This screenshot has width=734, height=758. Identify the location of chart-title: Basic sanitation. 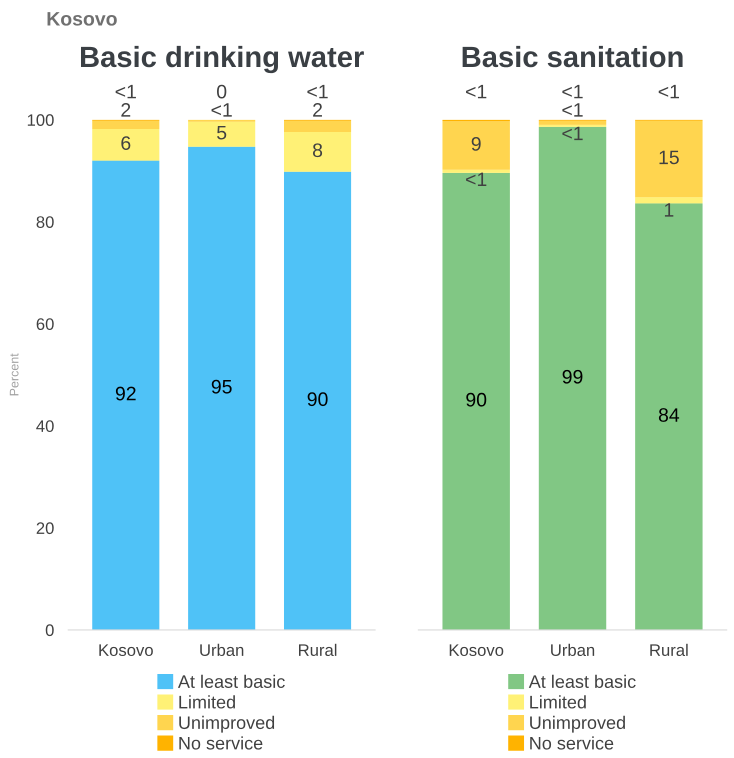
(572, 57).